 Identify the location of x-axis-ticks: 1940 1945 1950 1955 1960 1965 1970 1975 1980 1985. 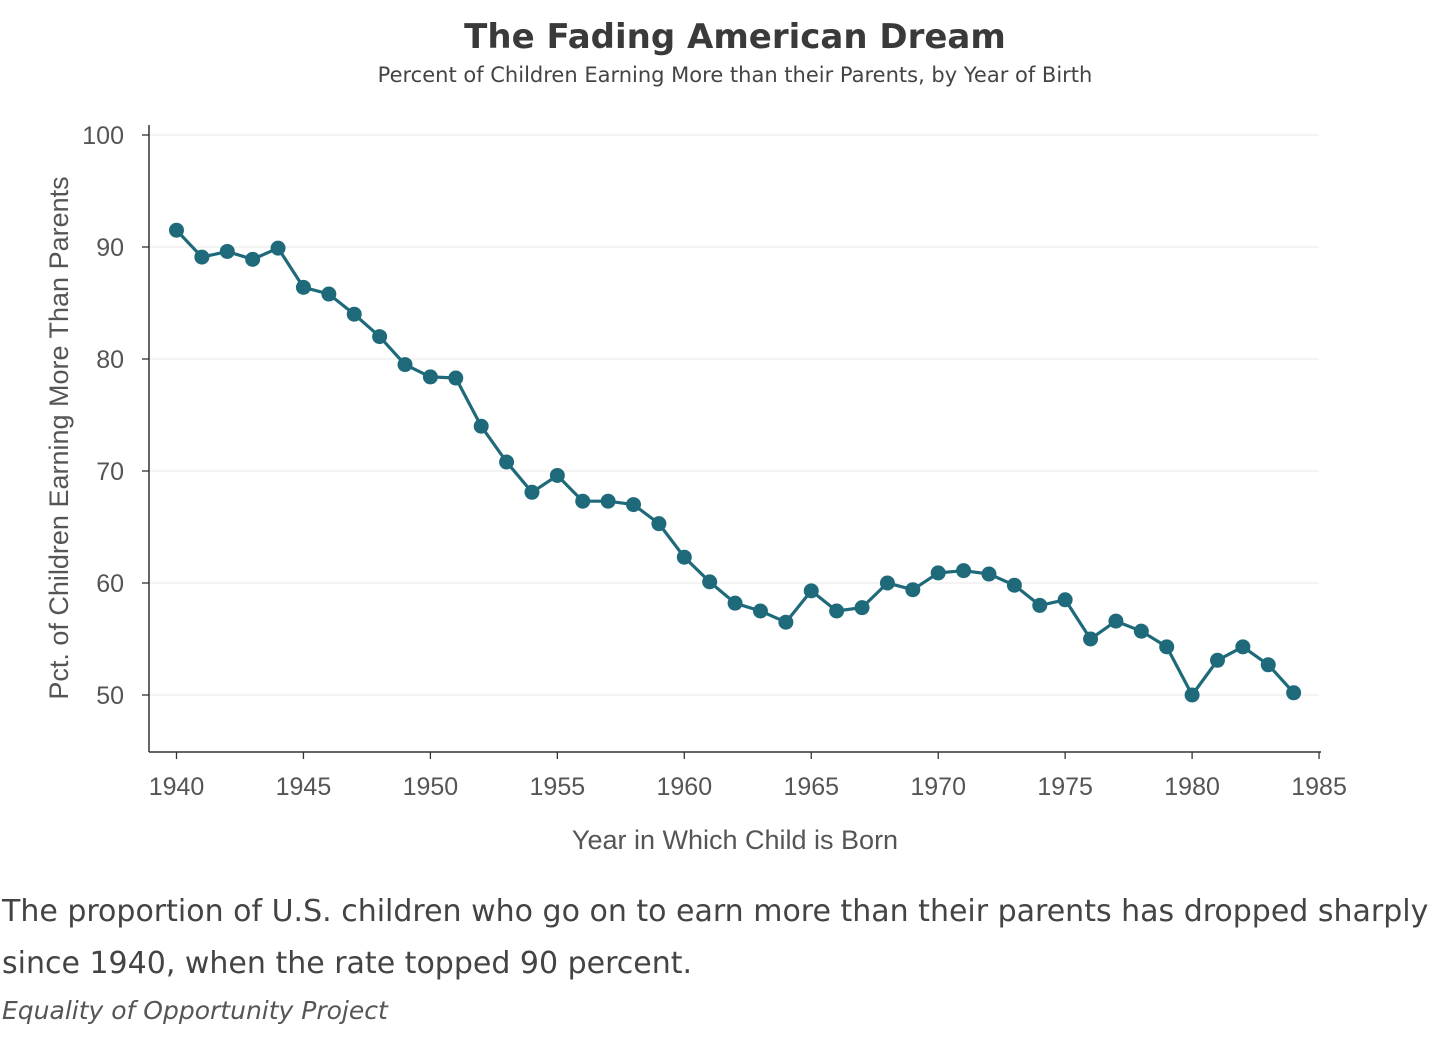
(748, 776).